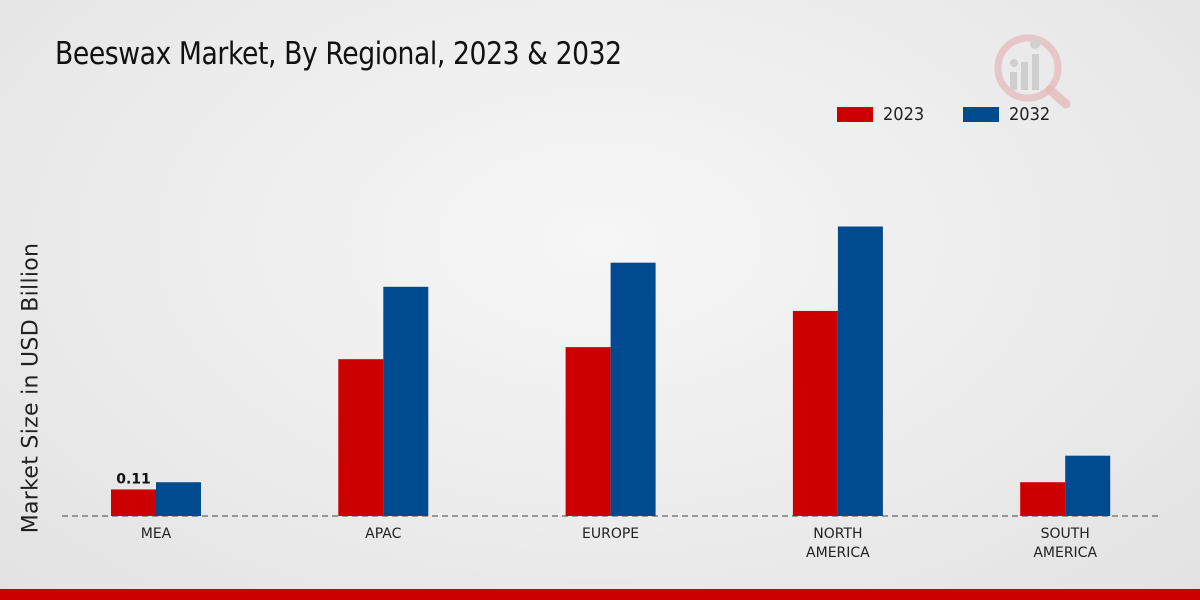  What do you see at coordinates (1032, 71) in the screenshot?
I see `brand-logo-icon` at bounding box center [1032, 71].